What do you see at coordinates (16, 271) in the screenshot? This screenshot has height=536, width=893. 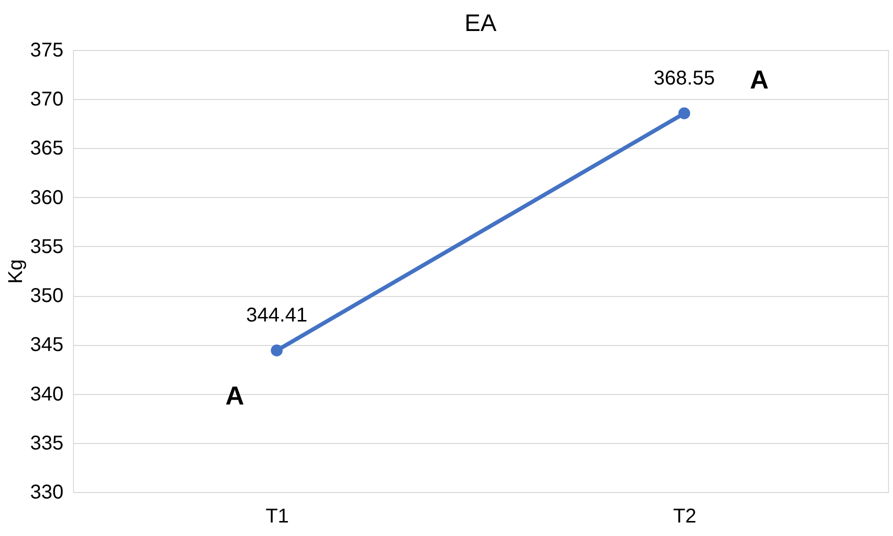 I see `y-axis-title: Kg` at bounding box center [16, 271].